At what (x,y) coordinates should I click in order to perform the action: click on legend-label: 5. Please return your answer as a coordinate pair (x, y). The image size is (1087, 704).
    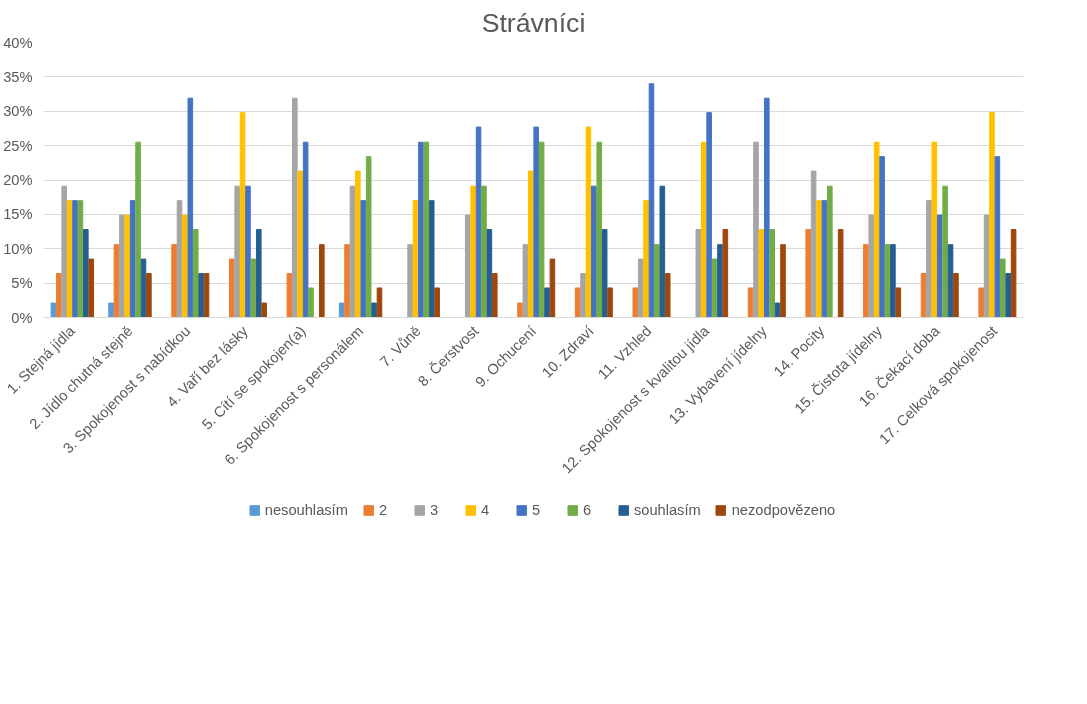
    Looking at the image, I should click on (536, 510).